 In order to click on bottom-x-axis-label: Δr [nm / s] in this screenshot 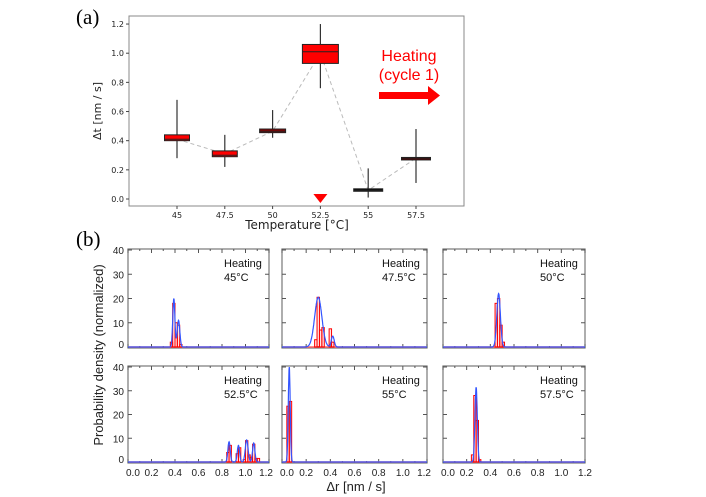, I will do `click(355, 486)`.